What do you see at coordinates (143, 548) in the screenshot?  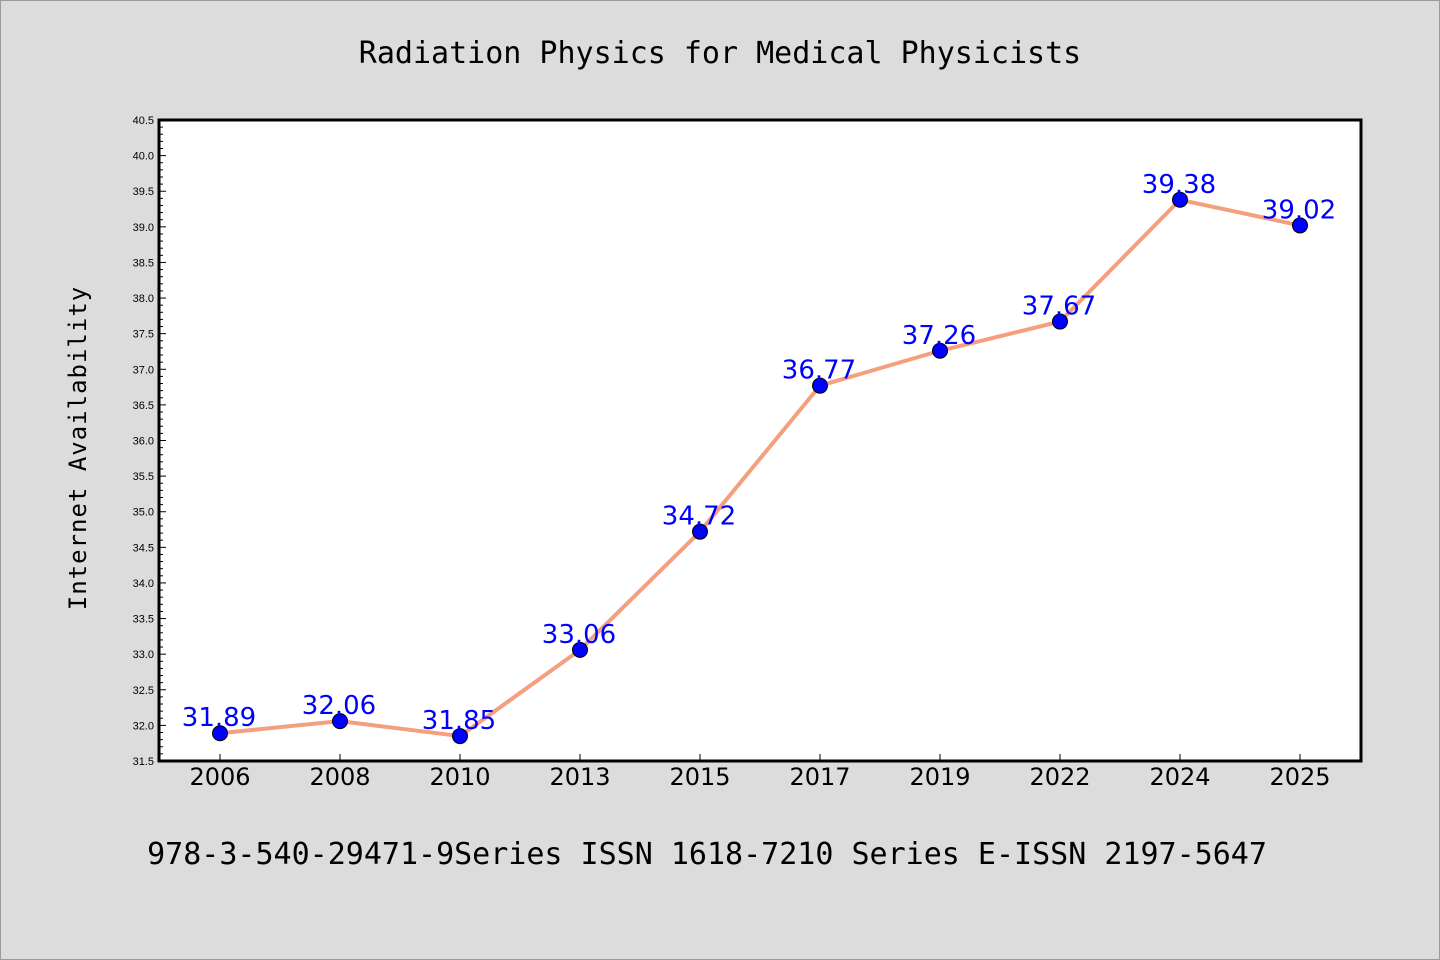 I see `y-tick-label: 34.5` at bounding box center [143, 548].